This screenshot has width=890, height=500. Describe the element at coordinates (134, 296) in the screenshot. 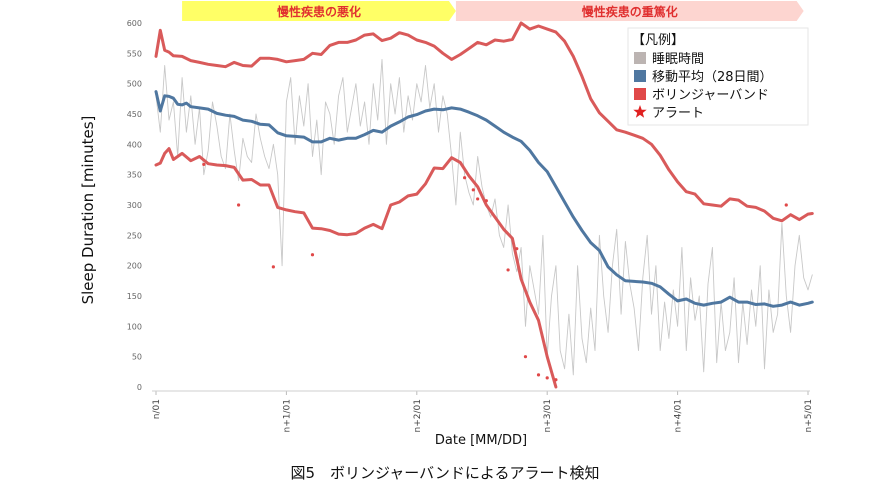

I see `y-tick-label: 150` at that location.